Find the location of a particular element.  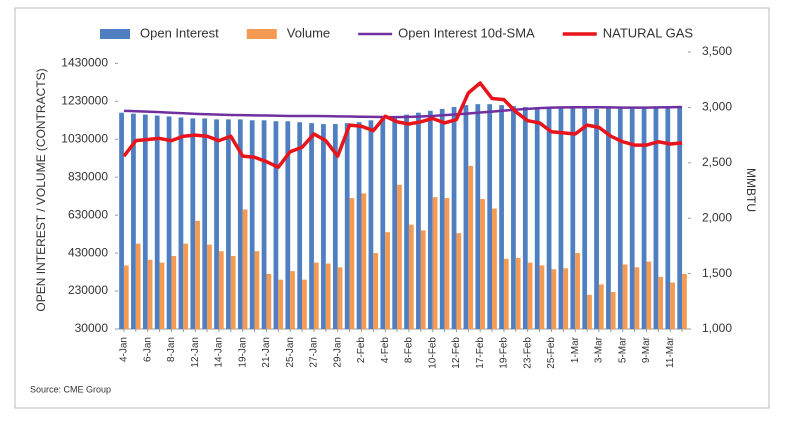

x-tick-label: 6-Jan is located at coordinates (147, 349).